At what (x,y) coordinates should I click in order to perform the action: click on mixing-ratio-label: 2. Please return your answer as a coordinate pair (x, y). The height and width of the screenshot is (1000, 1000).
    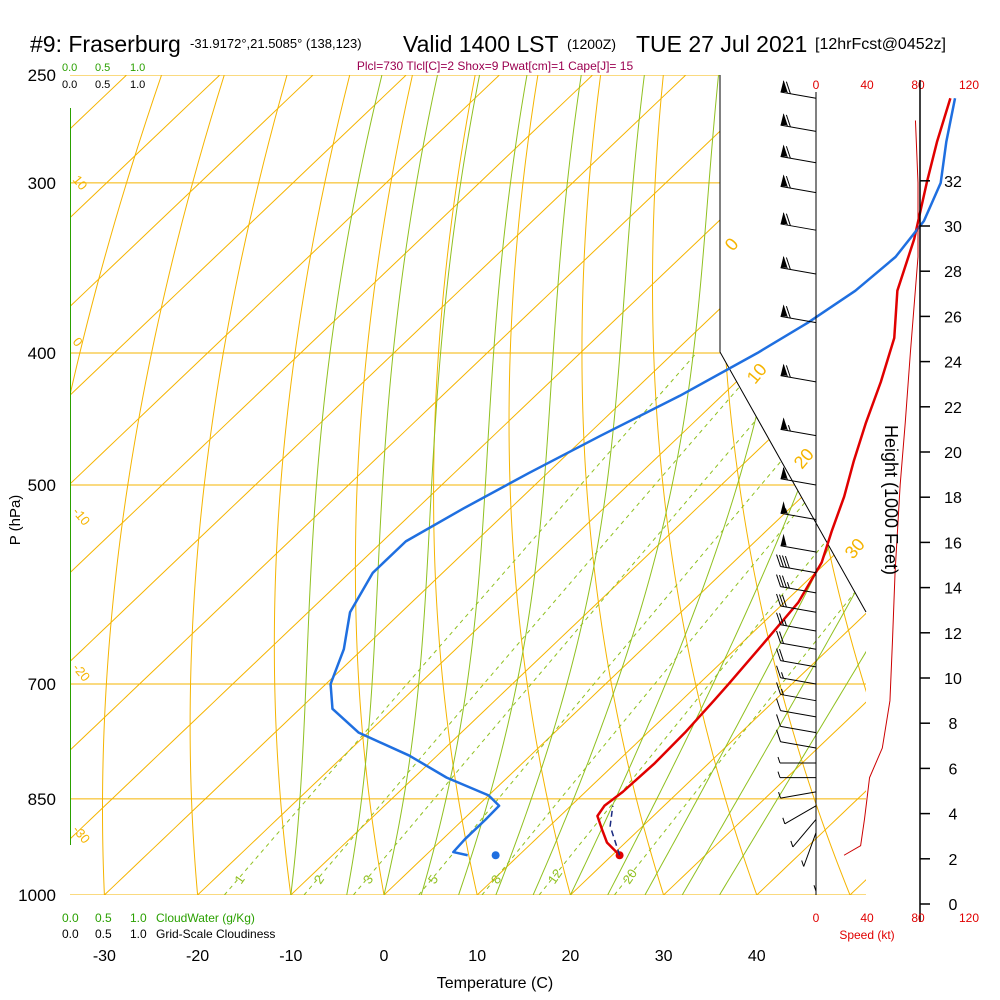
    Looking at the image, I should click on (319, 879).